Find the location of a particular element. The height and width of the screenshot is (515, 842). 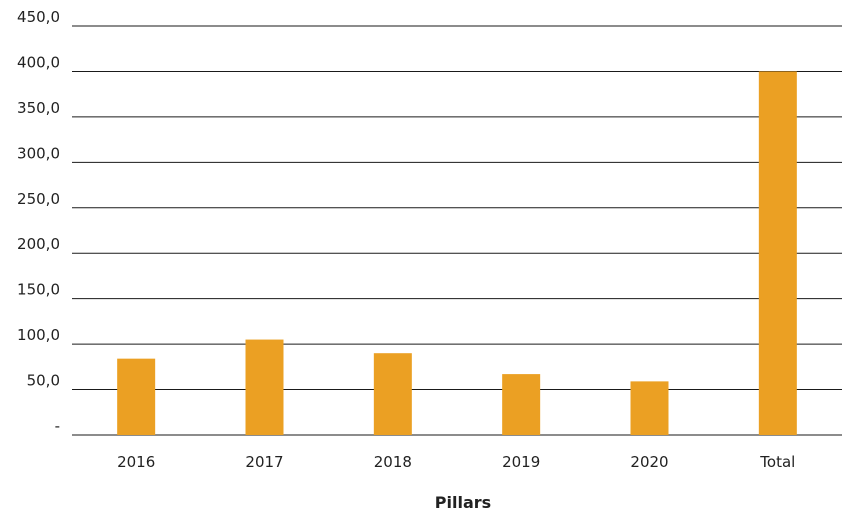

y-tick-label: 400,0 is located at coordinates (38, 62).